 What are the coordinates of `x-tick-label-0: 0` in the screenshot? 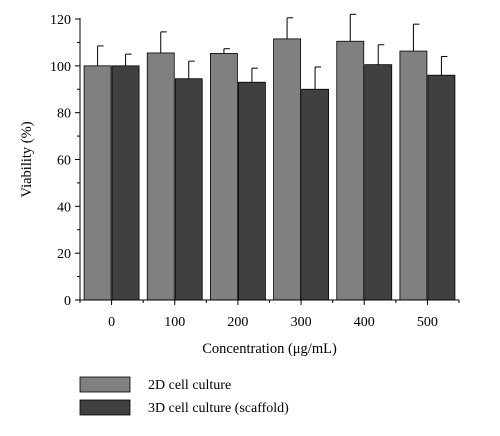 It's located at (111, 322).